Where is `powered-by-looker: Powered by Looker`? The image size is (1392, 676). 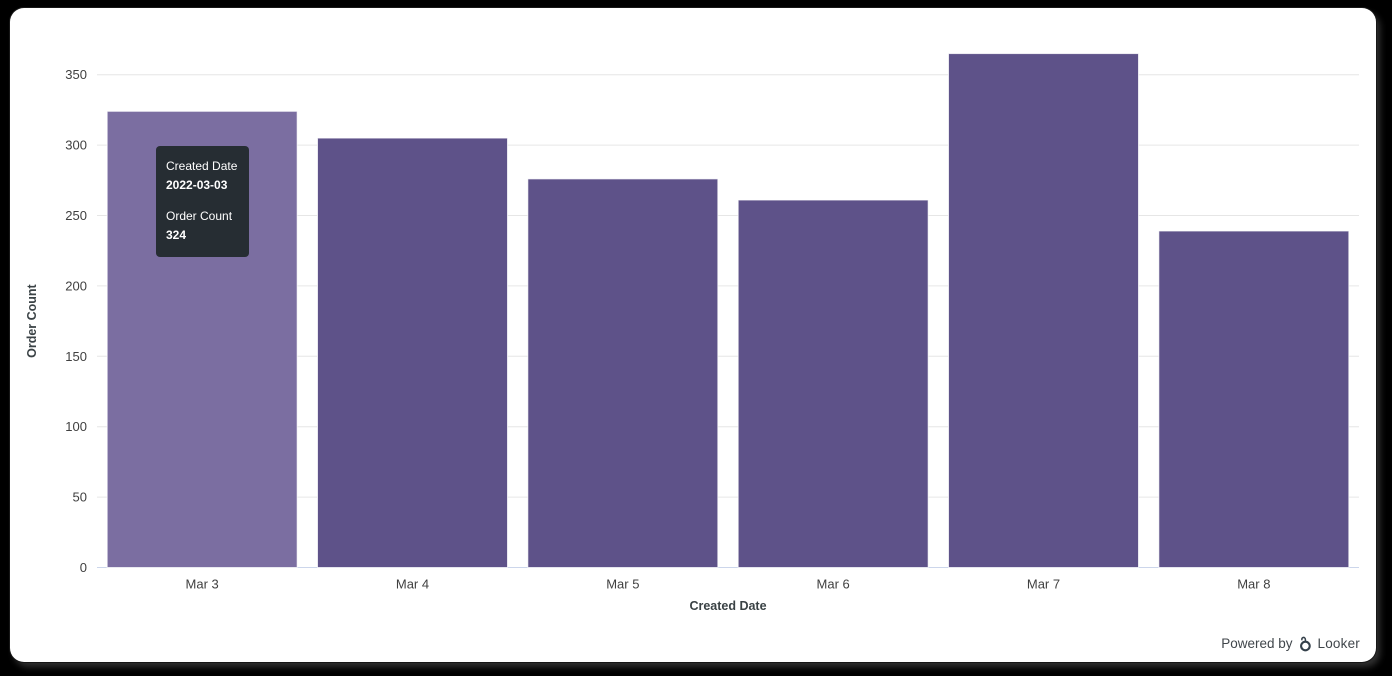 powered-by-looker: Powered by Looker is located at coordinates (1290, 643).